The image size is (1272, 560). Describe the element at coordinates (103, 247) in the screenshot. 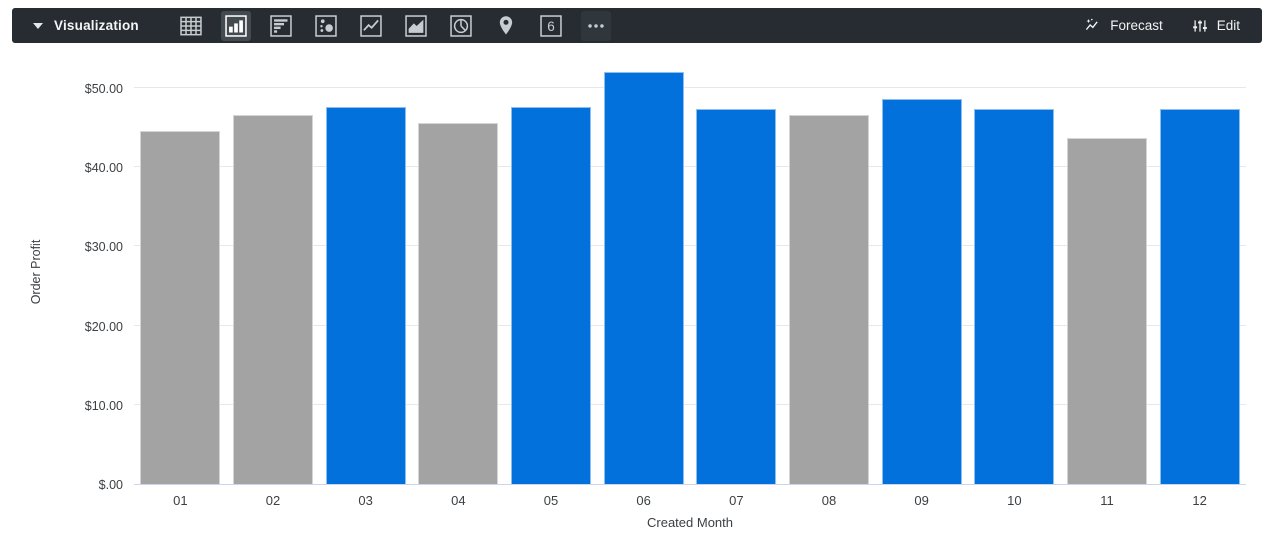

I see `y-axis-tick-label: $30.00` at that location.